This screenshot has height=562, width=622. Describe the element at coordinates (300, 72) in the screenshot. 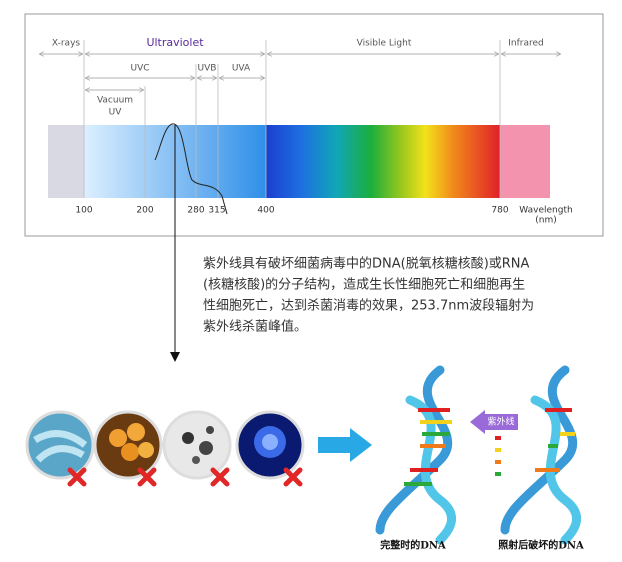

I see `range-arrows` at that location.